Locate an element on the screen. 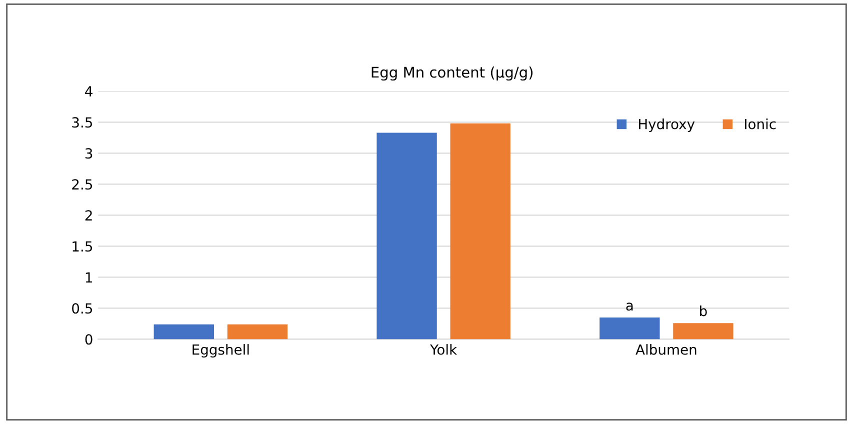  y-tick-label: 2.5 is located at coordinates (82, 184).